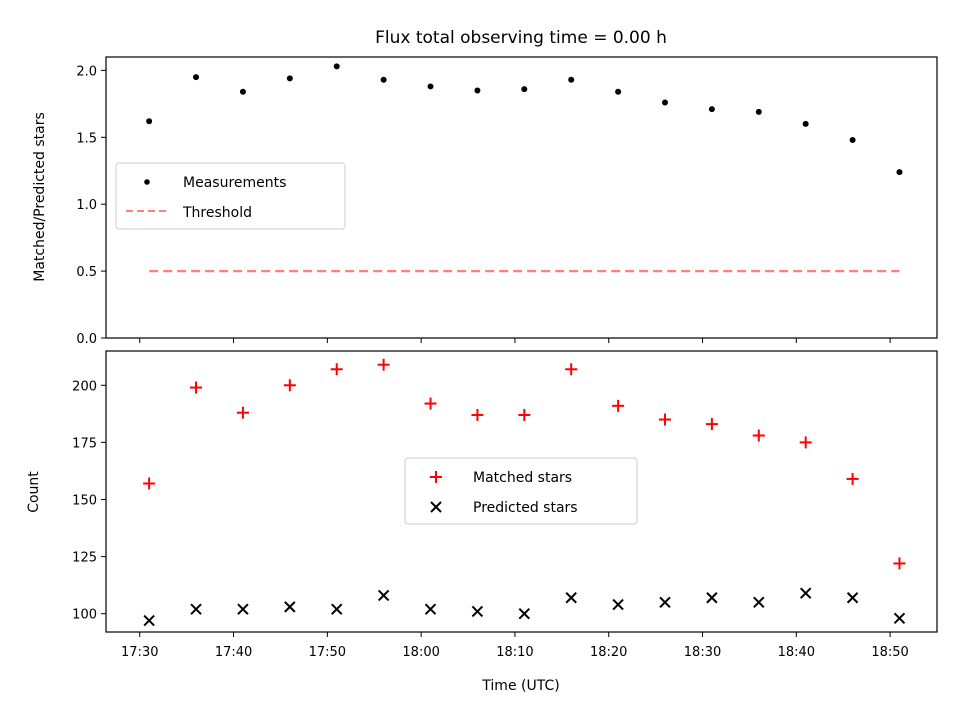  What do you see at coordinates (86, 205) in the screenshot?
I see `top-y-tick-label: 1.0` at bounding box center [86, 205].